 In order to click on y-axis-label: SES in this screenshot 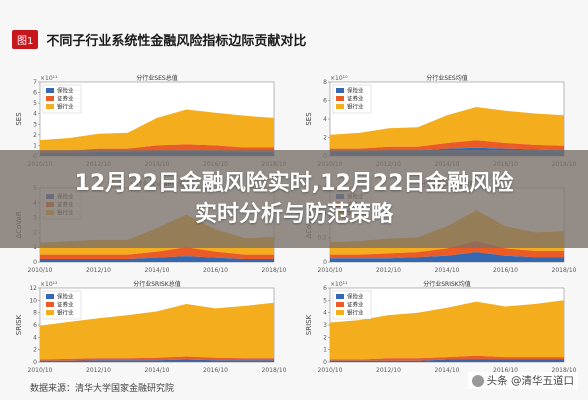, I will do `click(309, 119)`.